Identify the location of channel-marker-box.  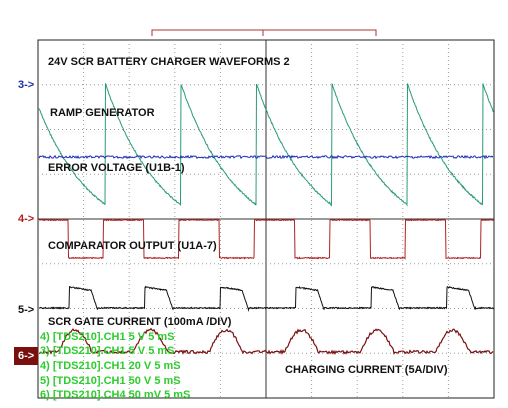
(26, 356).